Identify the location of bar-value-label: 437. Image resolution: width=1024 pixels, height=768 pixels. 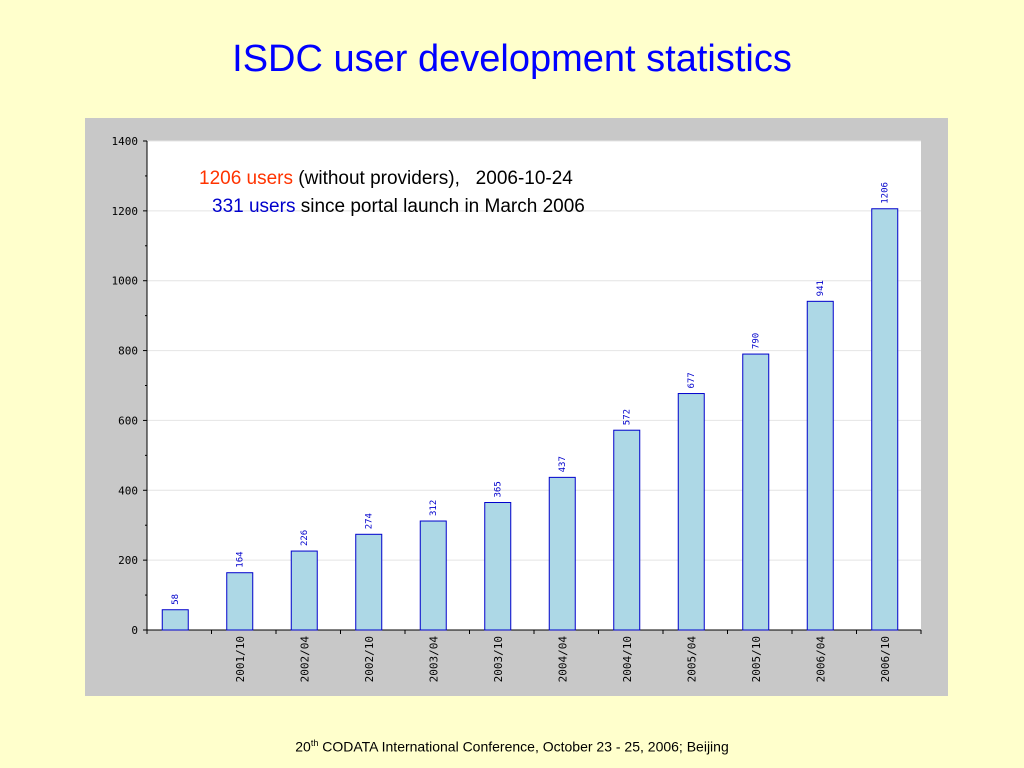
(563, 464).